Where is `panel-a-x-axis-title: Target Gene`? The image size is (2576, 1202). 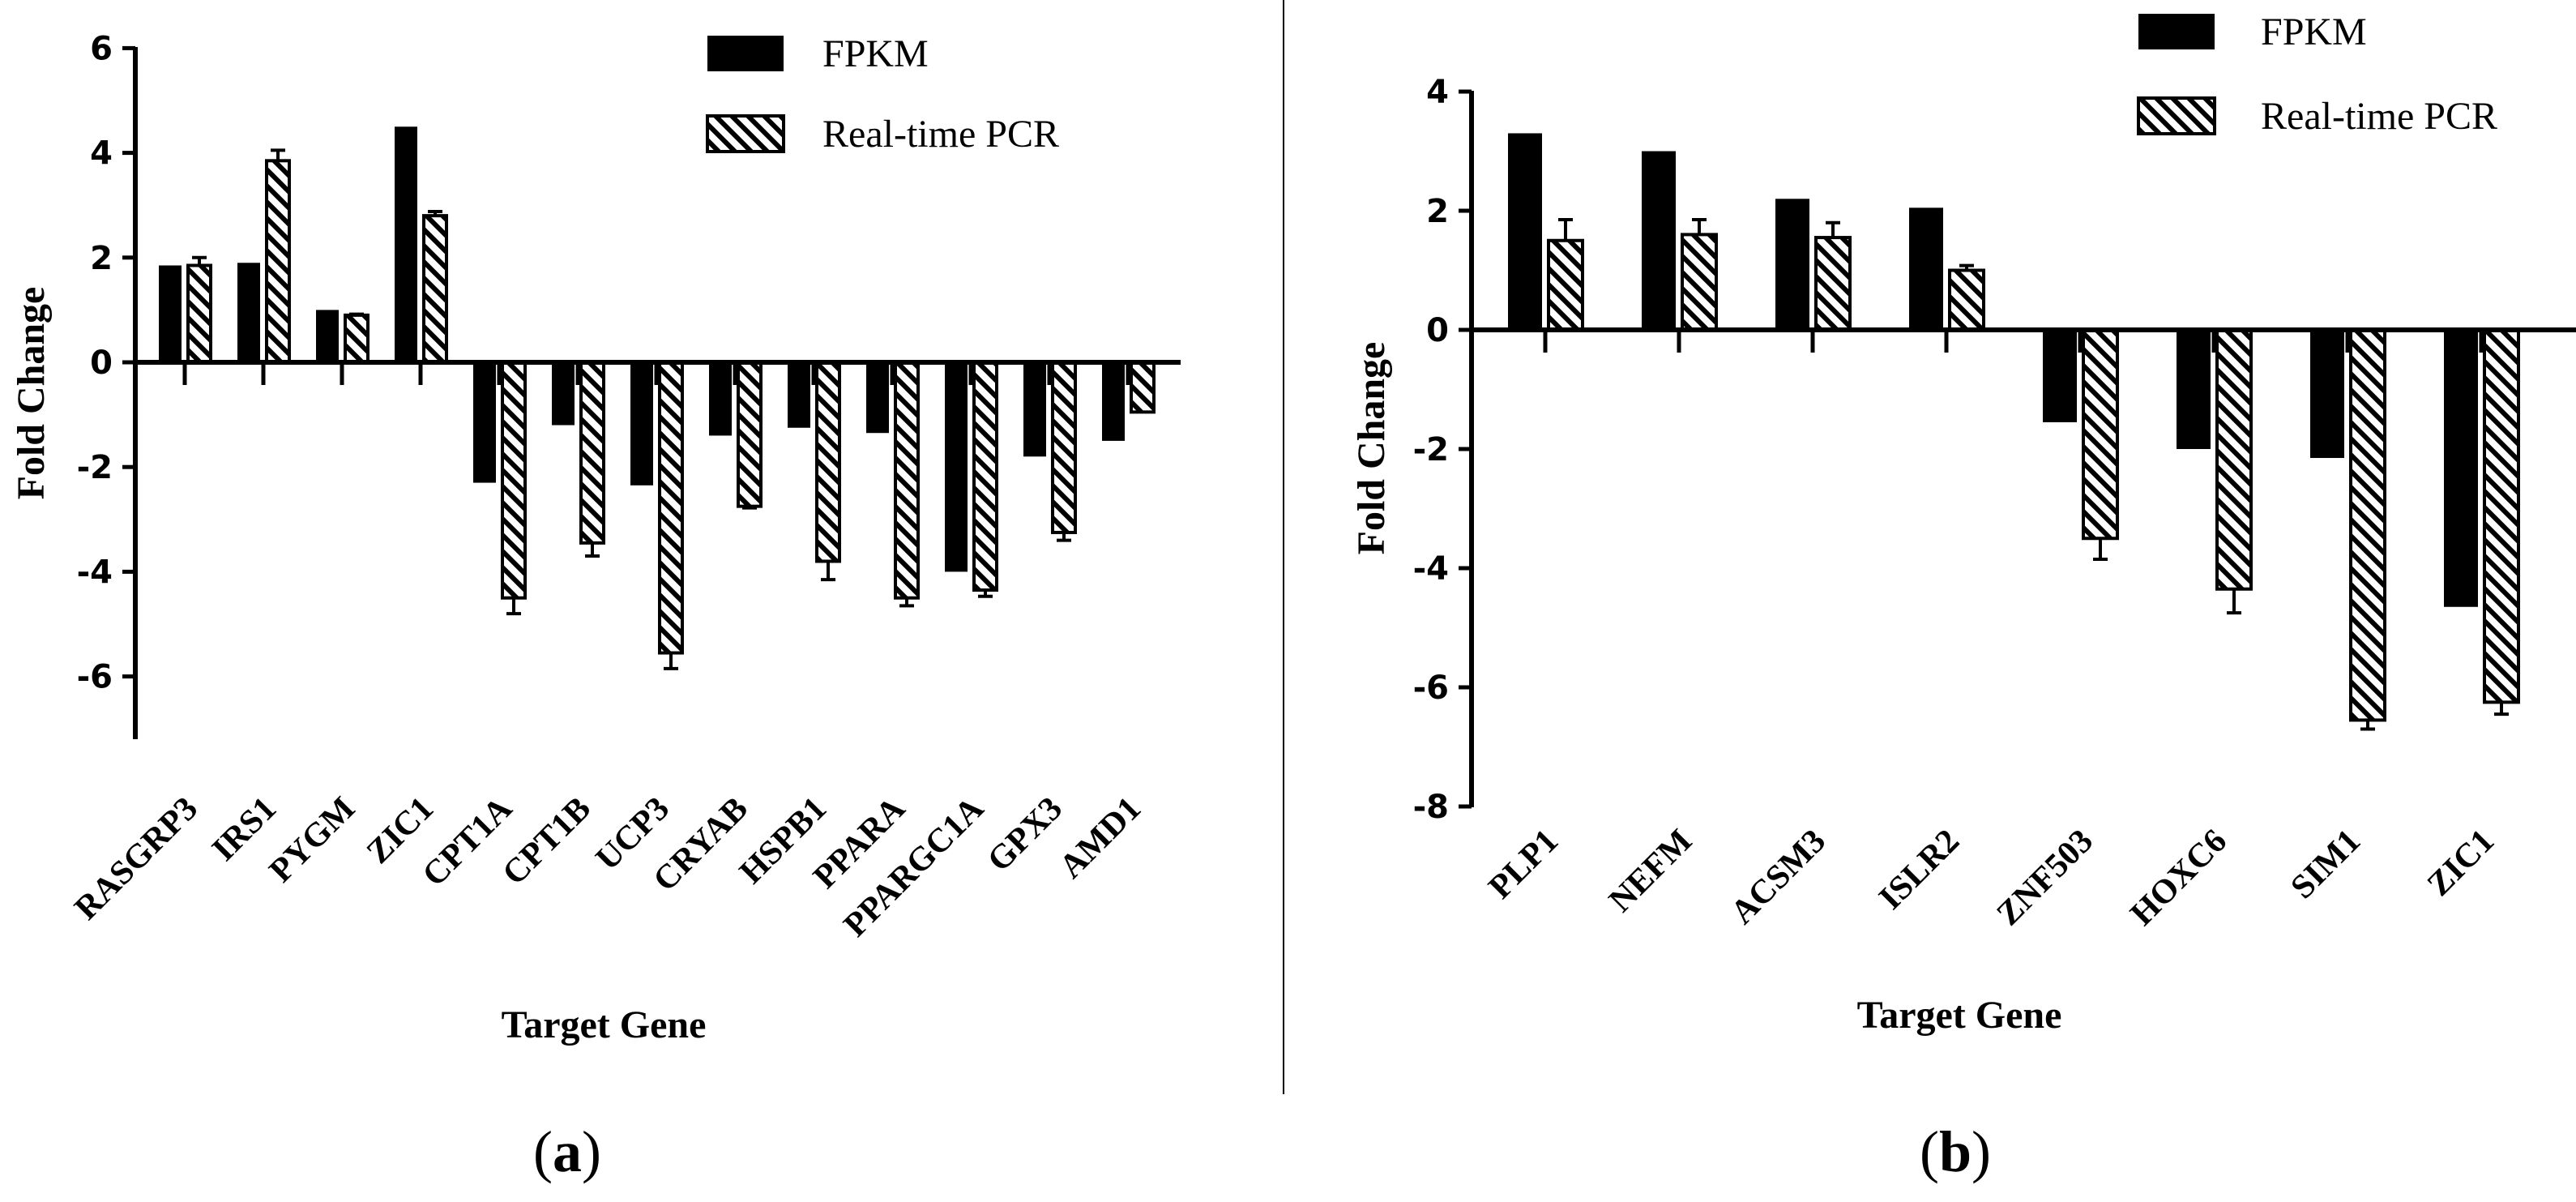
panel-a-x-axis-title: Target Gene is located at coordinates (604, 1024).